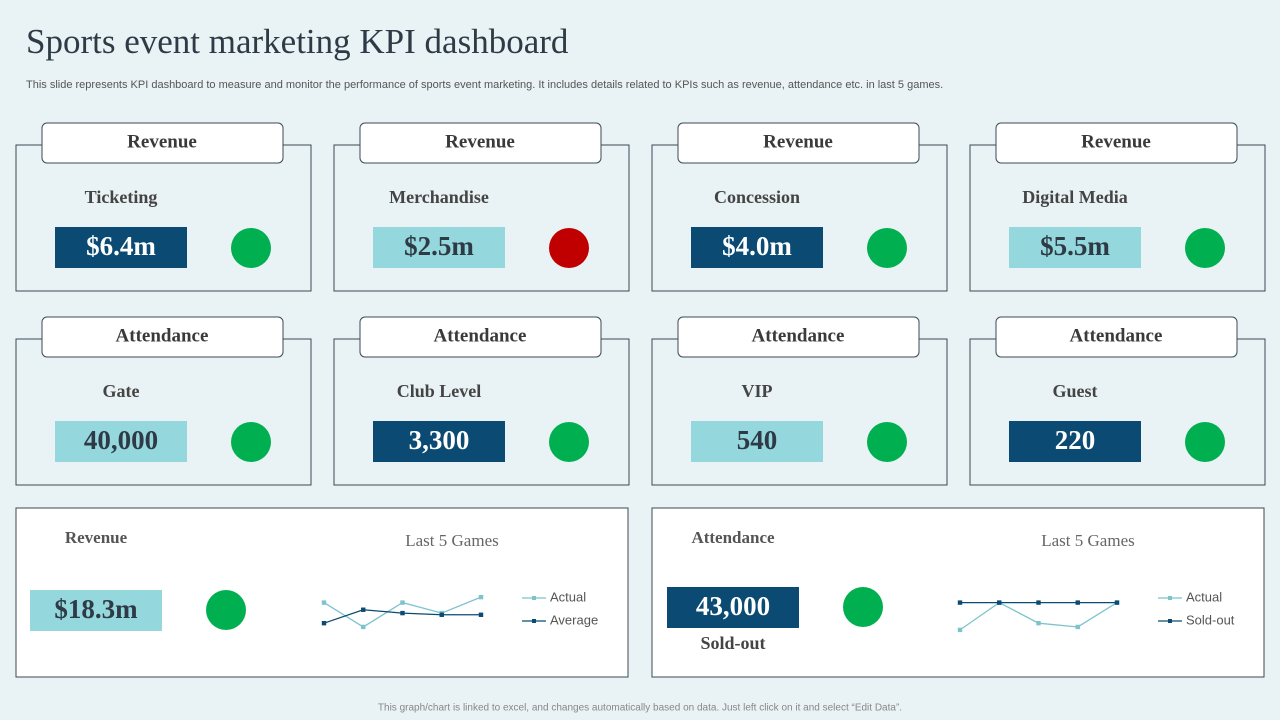 This screenshot has height=720, width=1280. I want to click on summary-title: Attendance, so click(733, 537).